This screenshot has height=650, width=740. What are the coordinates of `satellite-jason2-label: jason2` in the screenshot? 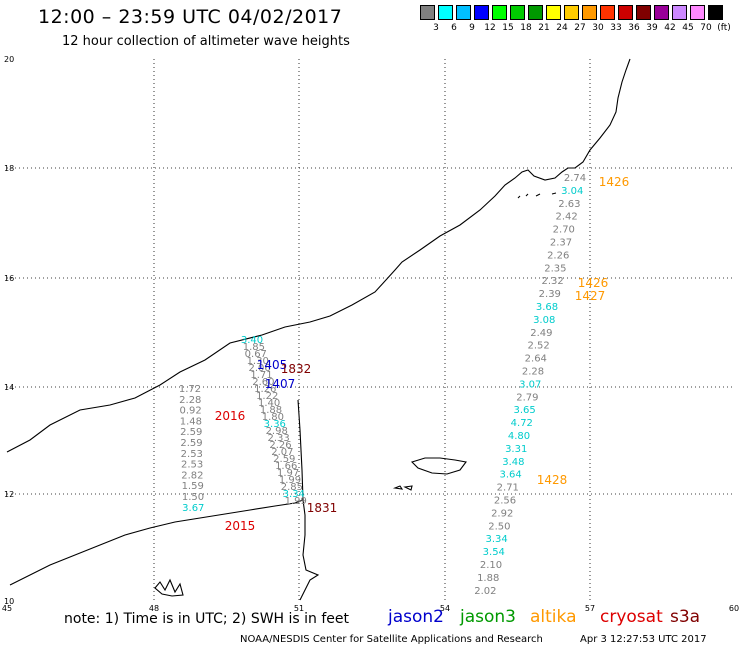 It's located at (416, 617).